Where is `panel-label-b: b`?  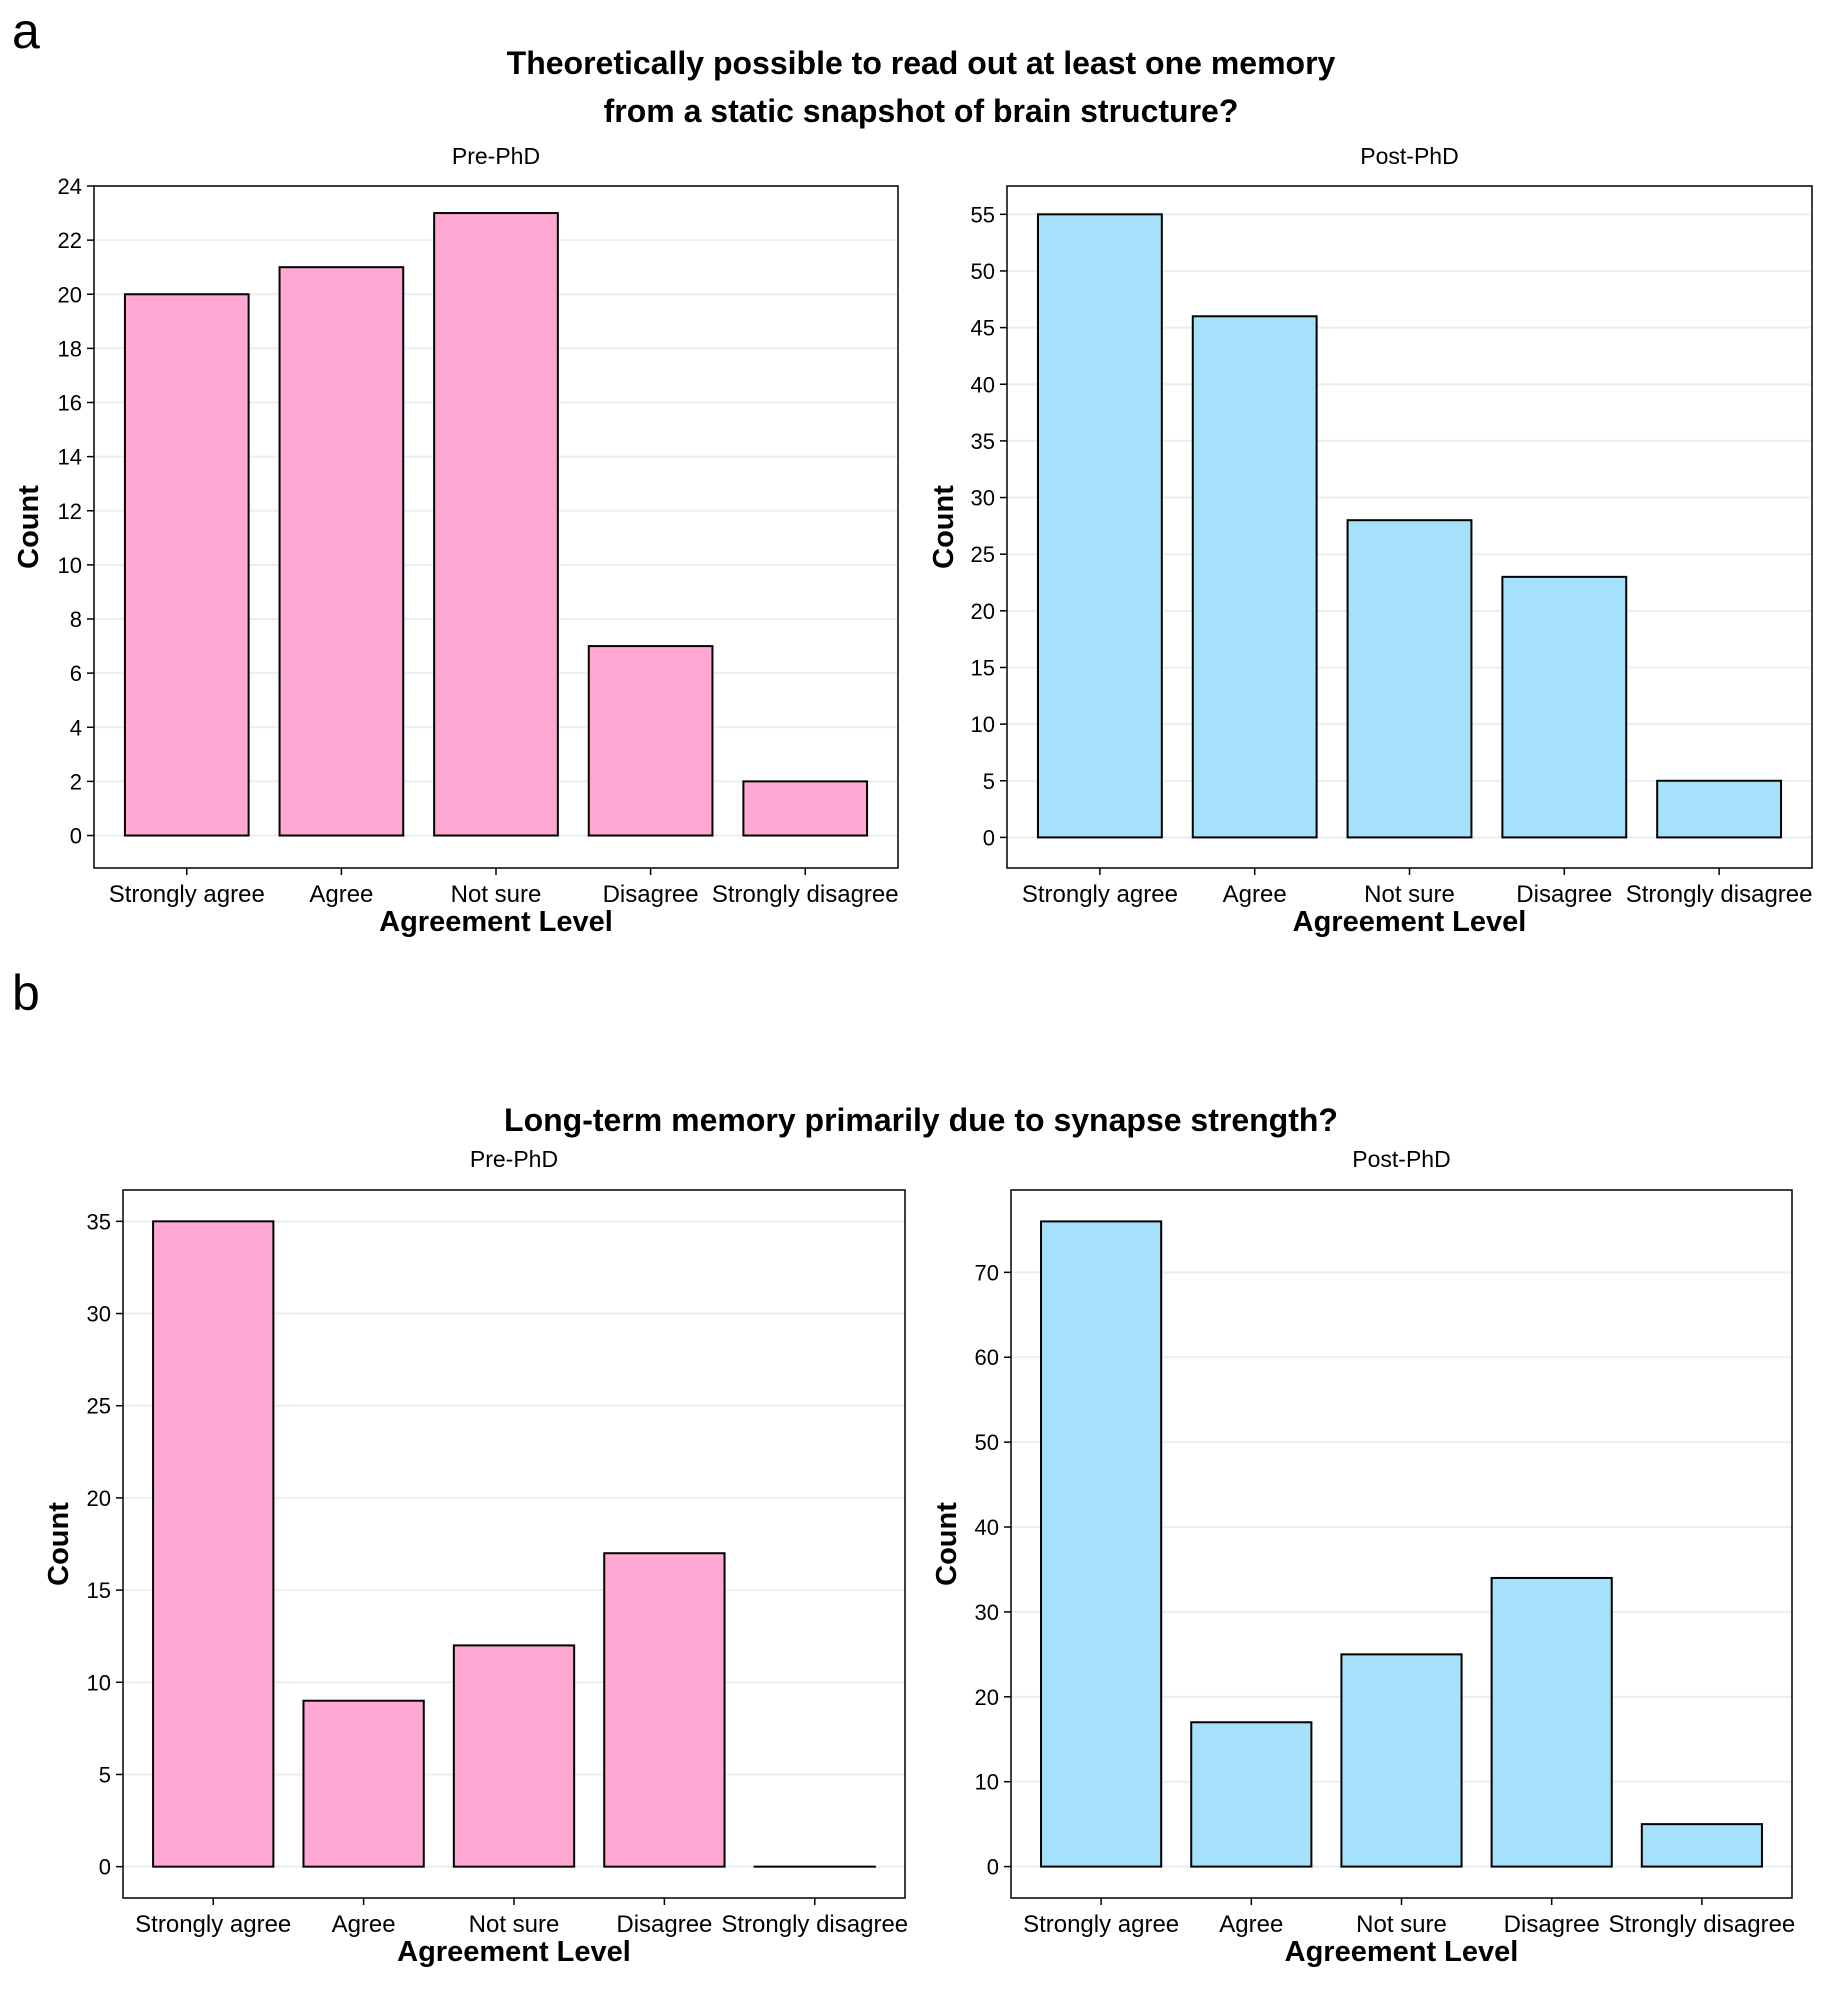
panel-label-b: b is located at coordinates (26, 993).